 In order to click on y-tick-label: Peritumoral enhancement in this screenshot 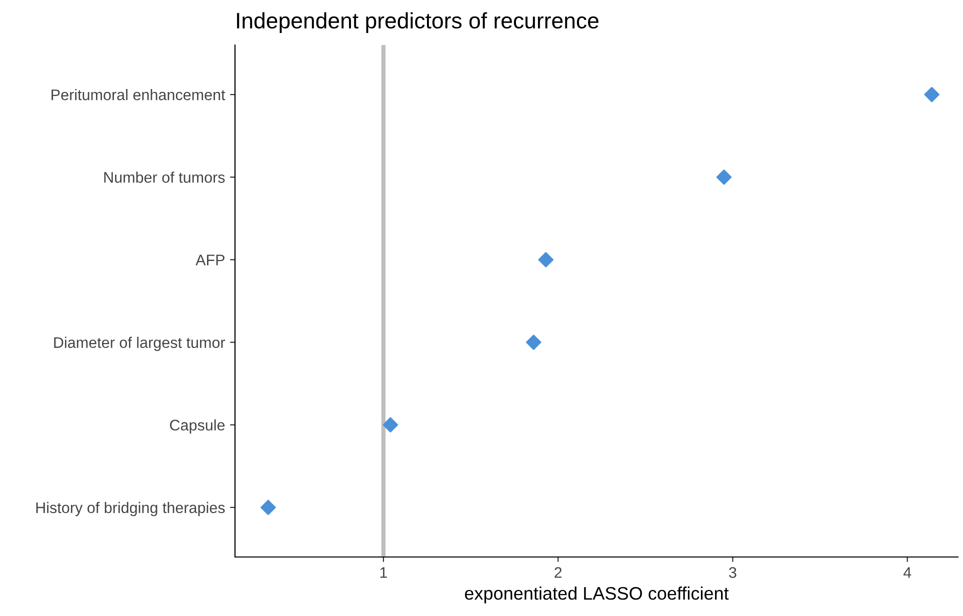, I will do `click(139, 94)`.